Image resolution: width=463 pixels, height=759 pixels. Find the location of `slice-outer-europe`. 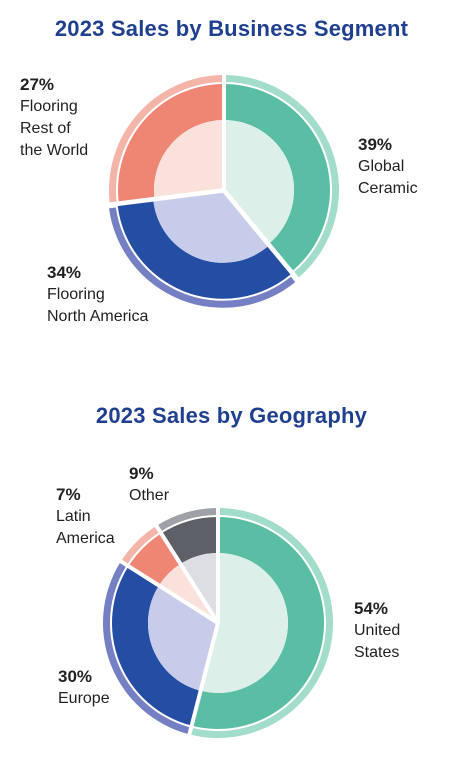

slice-outer-europe is located at coordinates (156, 646).